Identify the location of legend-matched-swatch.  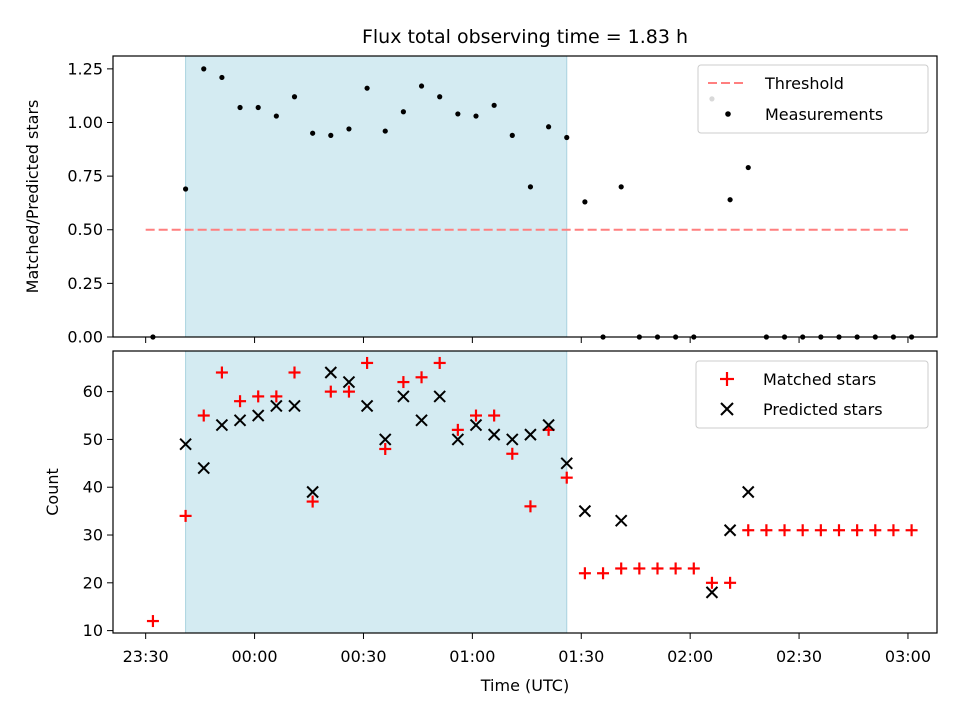
(727, 379).